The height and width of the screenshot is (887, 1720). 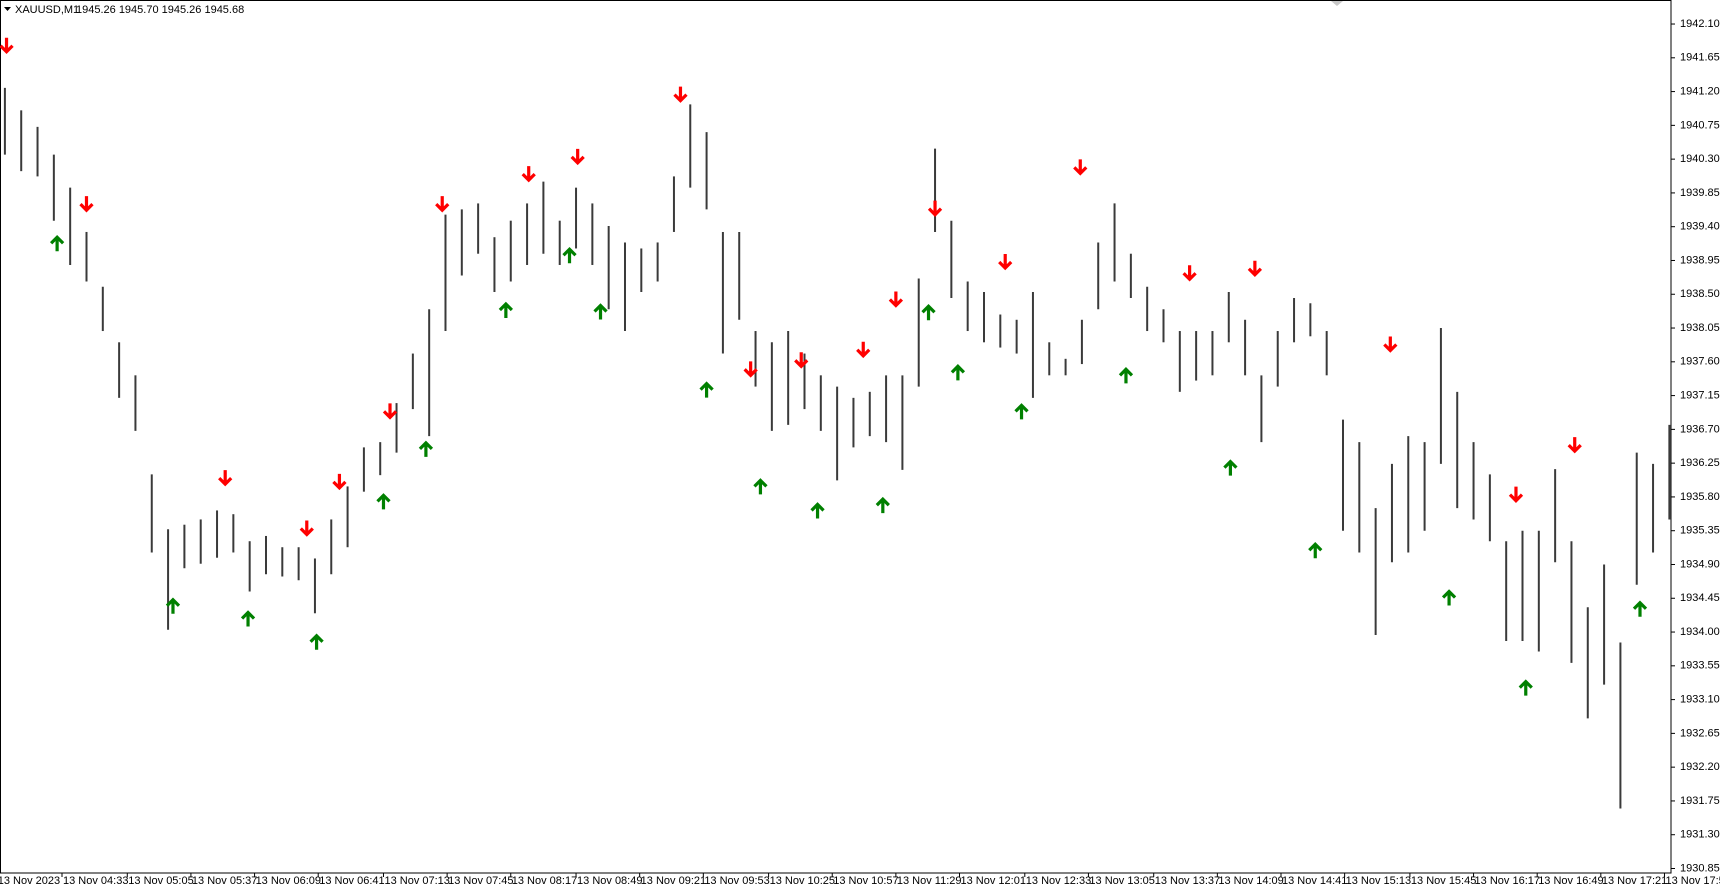 What do you see at coordinates (1700, 835) in the screenshot?
I see `y-tick-label: 1931.30` at bounding box center [1700, 835].